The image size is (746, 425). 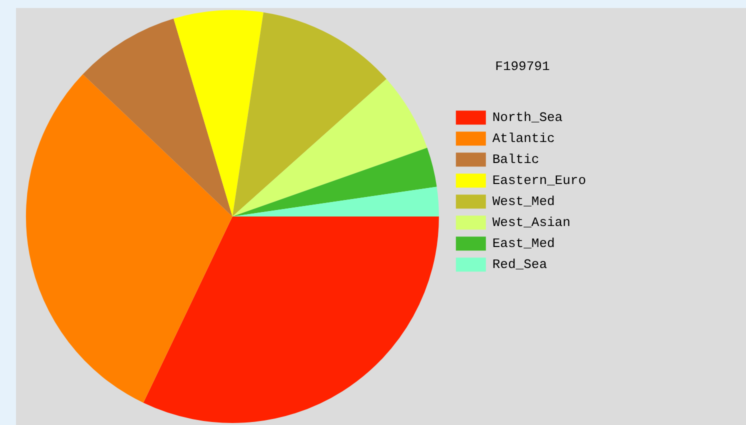 What do you see at coordinates (523, 244) in the screenshot?
I see `legend-label: East_Med` at bounding box center [523, 244].